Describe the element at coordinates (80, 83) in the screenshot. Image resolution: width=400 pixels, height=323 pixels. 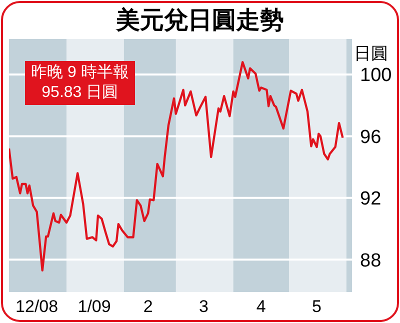
I see `annotation: 昨晚 9 時半報 95.83 日圓` at that location.